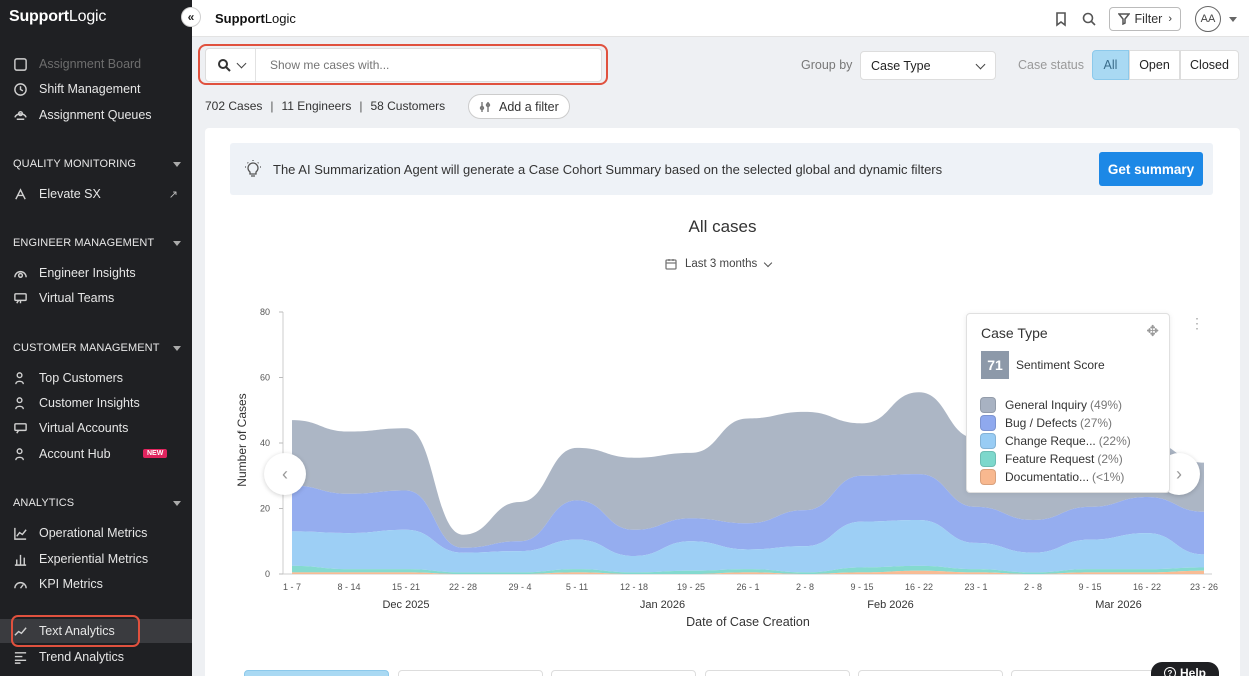 This screenshot has height=676, width=1249. Describe the element at coordinates (1208, 19) in the screenshot. I see `avatar: AA` at that location.